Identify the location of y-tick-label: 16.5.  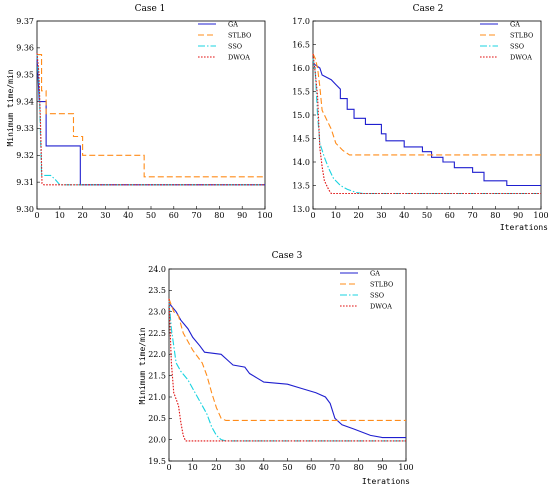
(301, 44).